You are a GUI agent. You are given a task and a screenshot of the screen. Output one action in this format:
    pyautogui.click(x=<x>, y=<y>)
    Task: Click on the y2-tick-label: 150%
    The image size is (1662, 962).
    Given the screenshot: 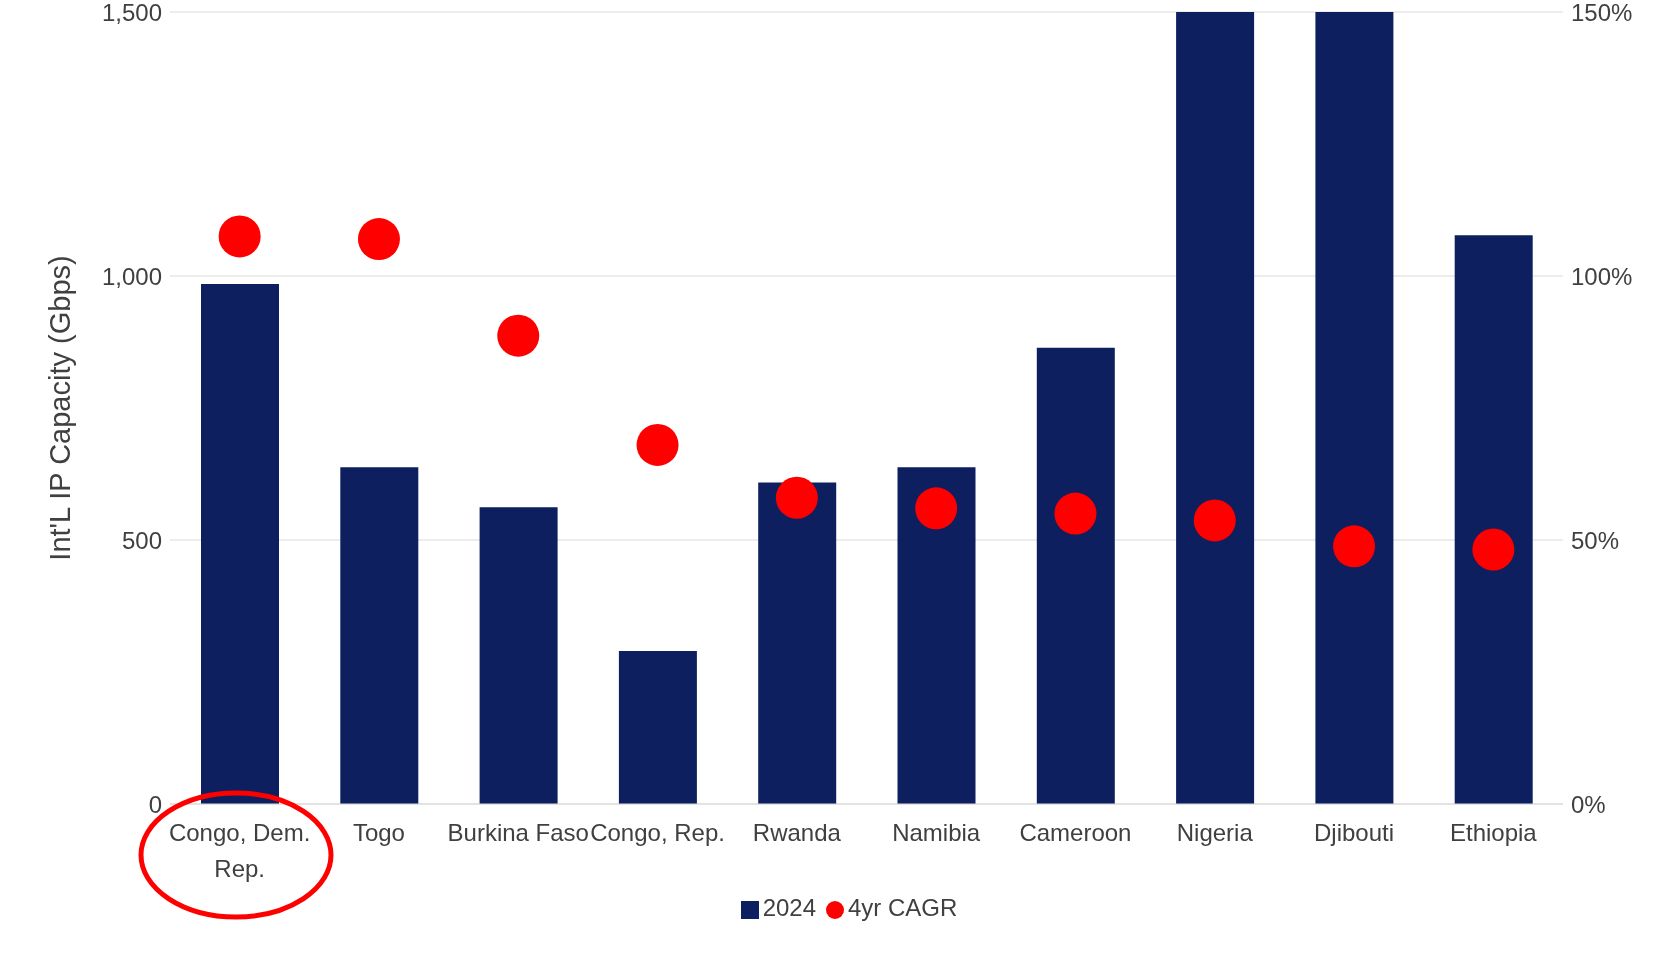 What is the action you would take?
    pyautogui.click(x=1602, y=13)
    